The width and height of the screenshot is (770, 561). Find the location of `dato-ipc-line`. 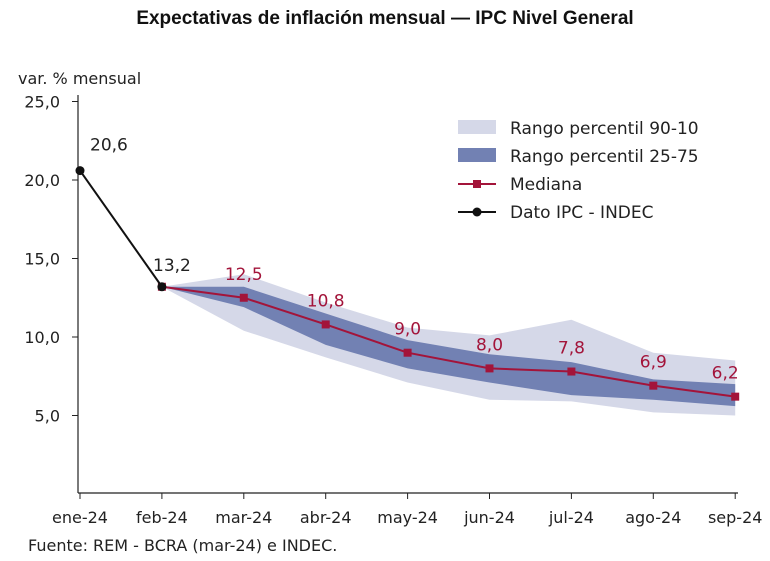

dato-ipc-line is located at coordinates (121, 229).